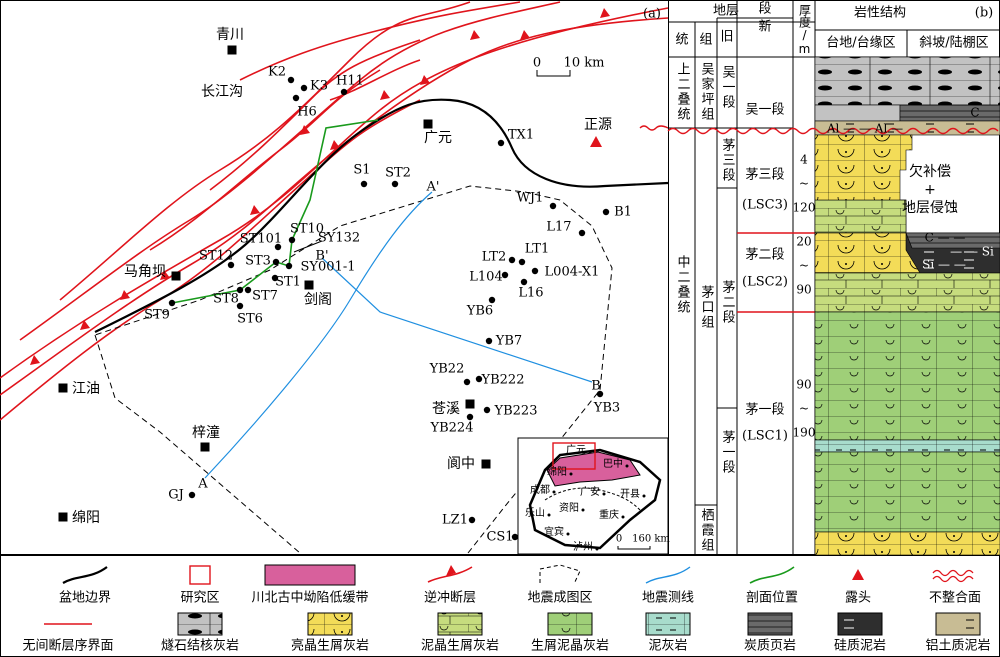 This screenshot has width=1000, height=657. I want to click on map-label: A, so click(202, 484).